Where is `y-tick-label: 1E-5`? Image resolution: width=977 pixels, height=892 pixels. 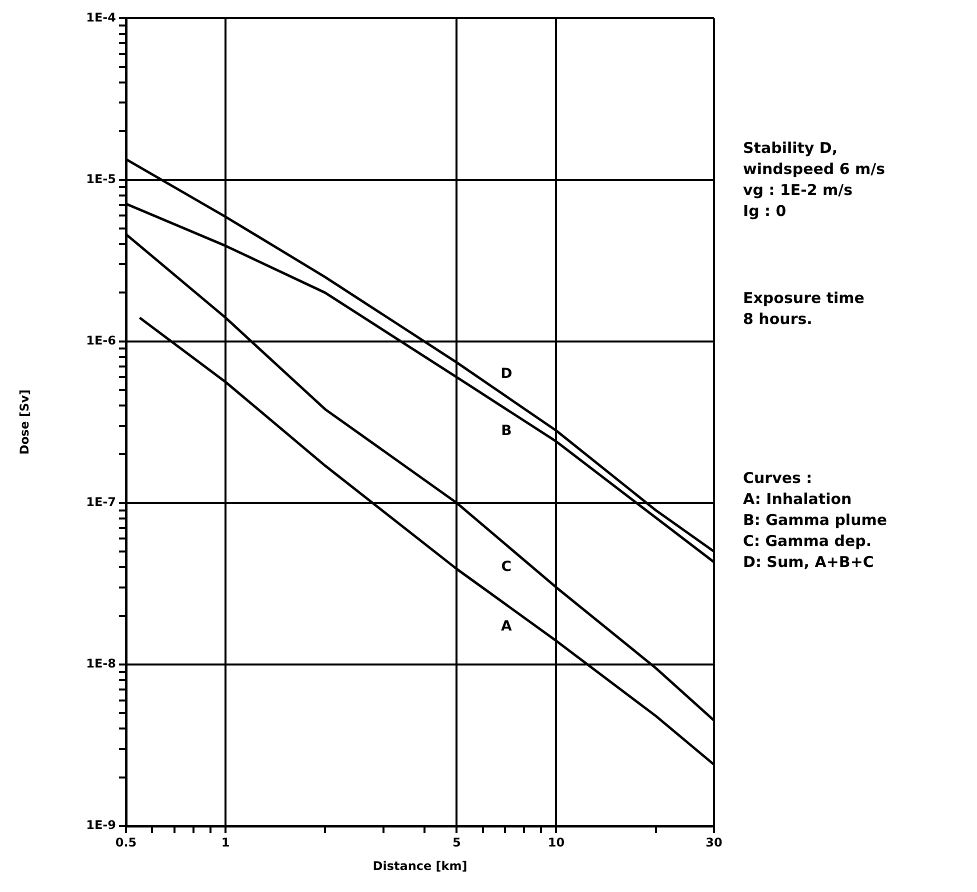
y-tick-label: 1E-5 is located at coordinates (101, 179).